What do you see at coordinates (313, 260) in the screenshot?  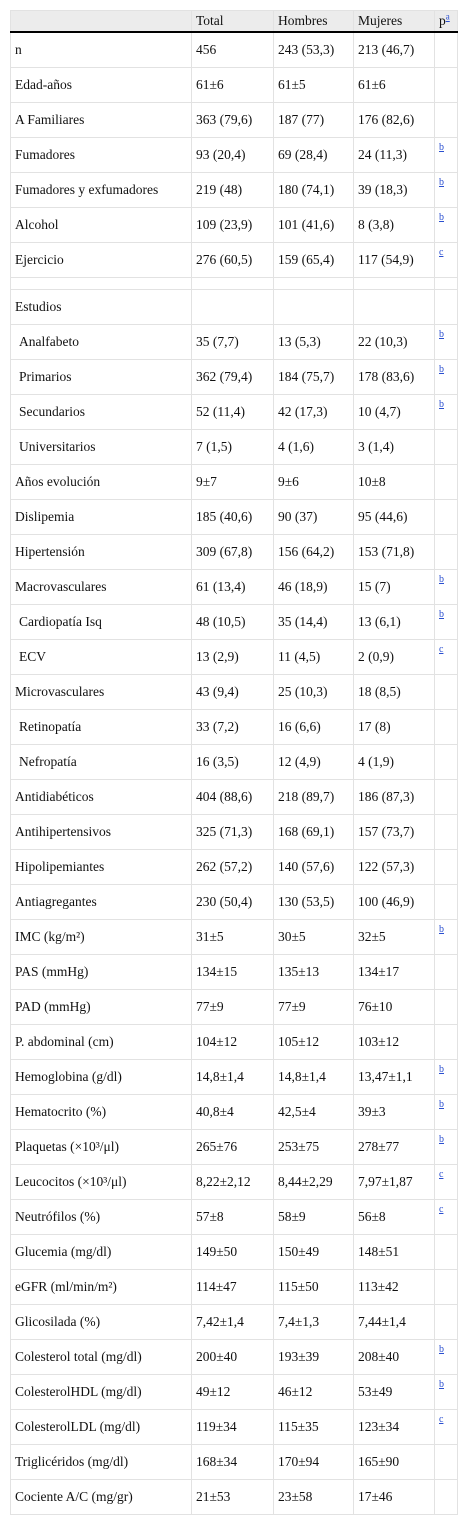 I see `value-cell: 159 (65,4)` at bounding box center [313, 260].